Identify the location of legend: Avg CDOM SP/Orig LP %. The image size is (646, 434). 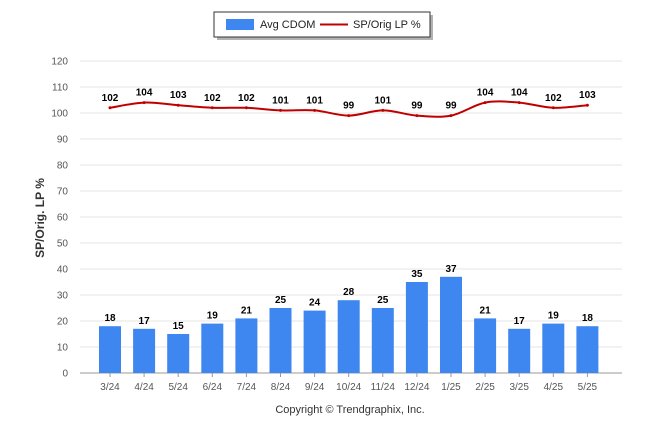
(323, 25).